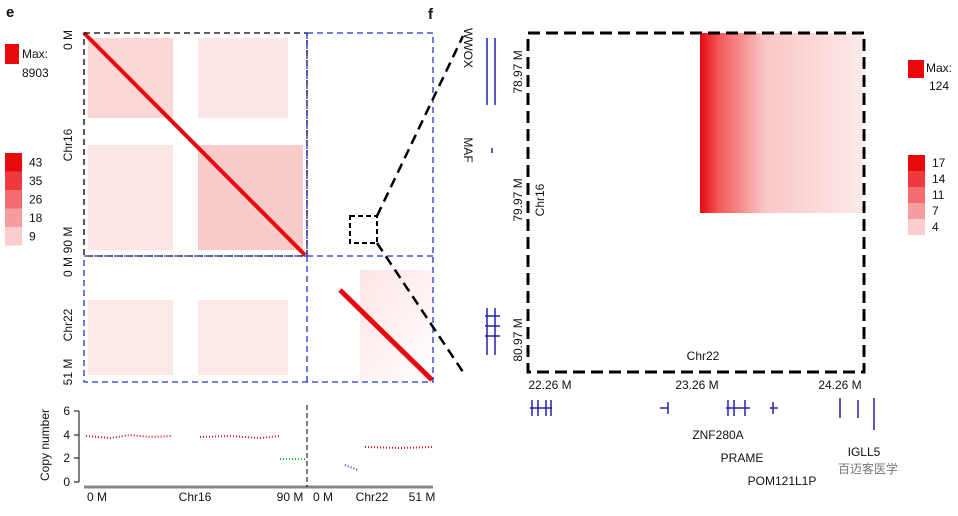  I want to click on scale-label: 26, so click(36, 199).